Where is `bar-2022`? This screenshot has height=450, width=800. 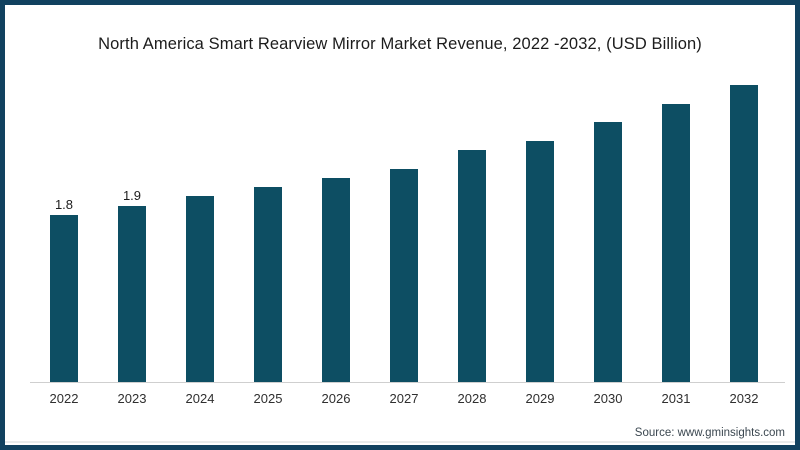
bar-2022 is located at coordinates (64, 298).